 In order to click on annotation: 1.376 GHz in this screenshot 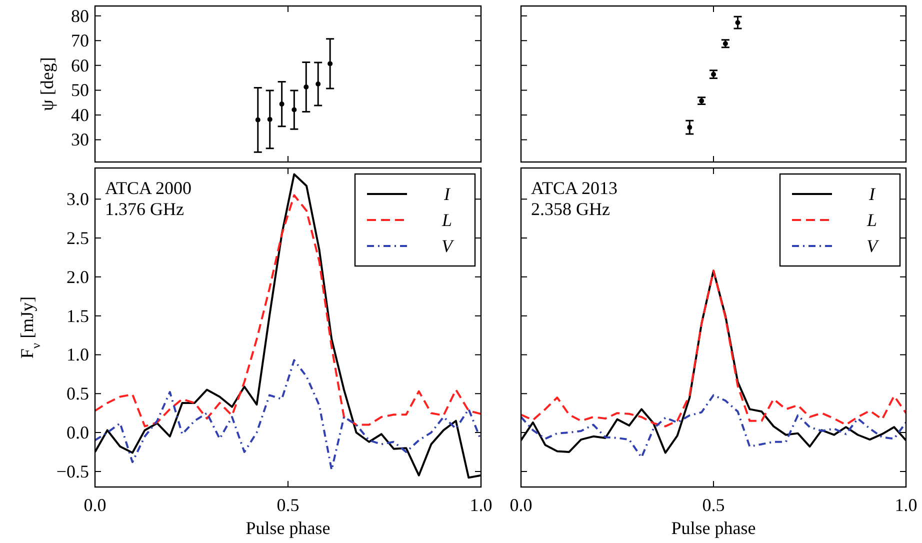, I will do `click(144, 209)`.